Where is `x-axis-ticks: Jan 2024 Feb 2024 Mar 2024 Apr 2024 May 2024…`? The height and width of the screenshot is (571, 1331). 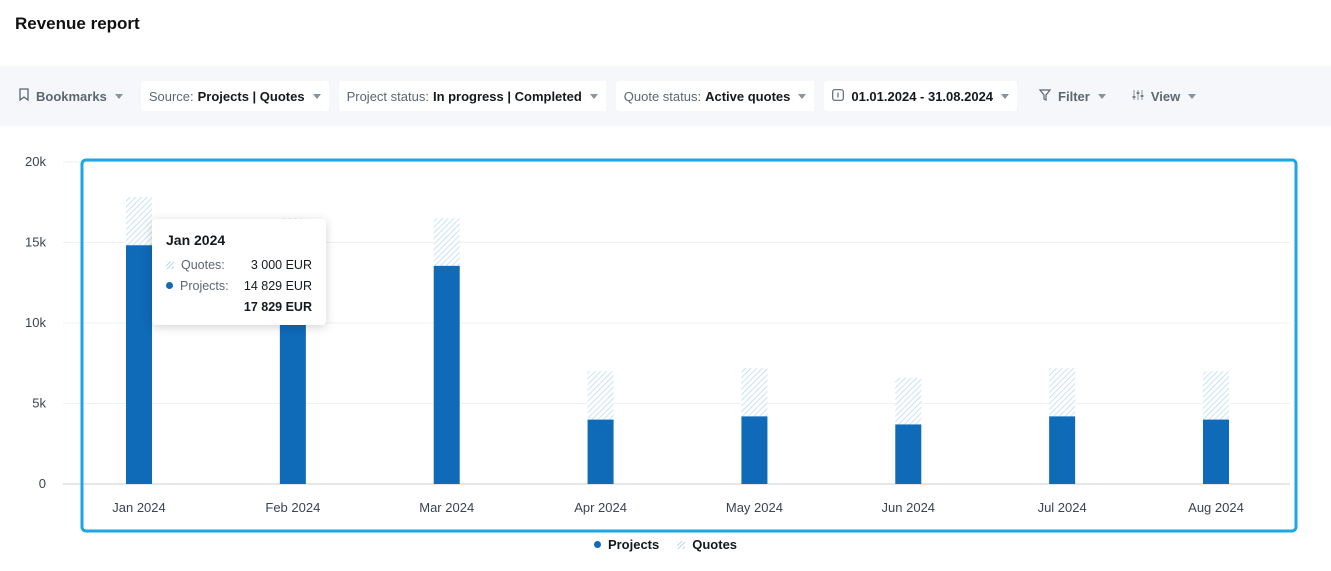 x-axis-ticks: Jan 2024 Feb 2024 Mar 2024 Apr 2024 May 2024… is located at coordinates (678, 507).